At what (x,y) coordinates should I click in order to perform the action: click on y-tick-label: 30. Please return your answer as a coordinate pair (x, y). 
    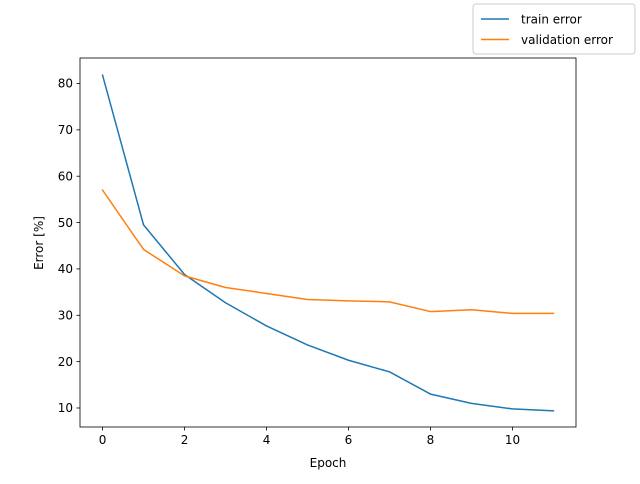
    Looking at the image, I should click on (65, 315).